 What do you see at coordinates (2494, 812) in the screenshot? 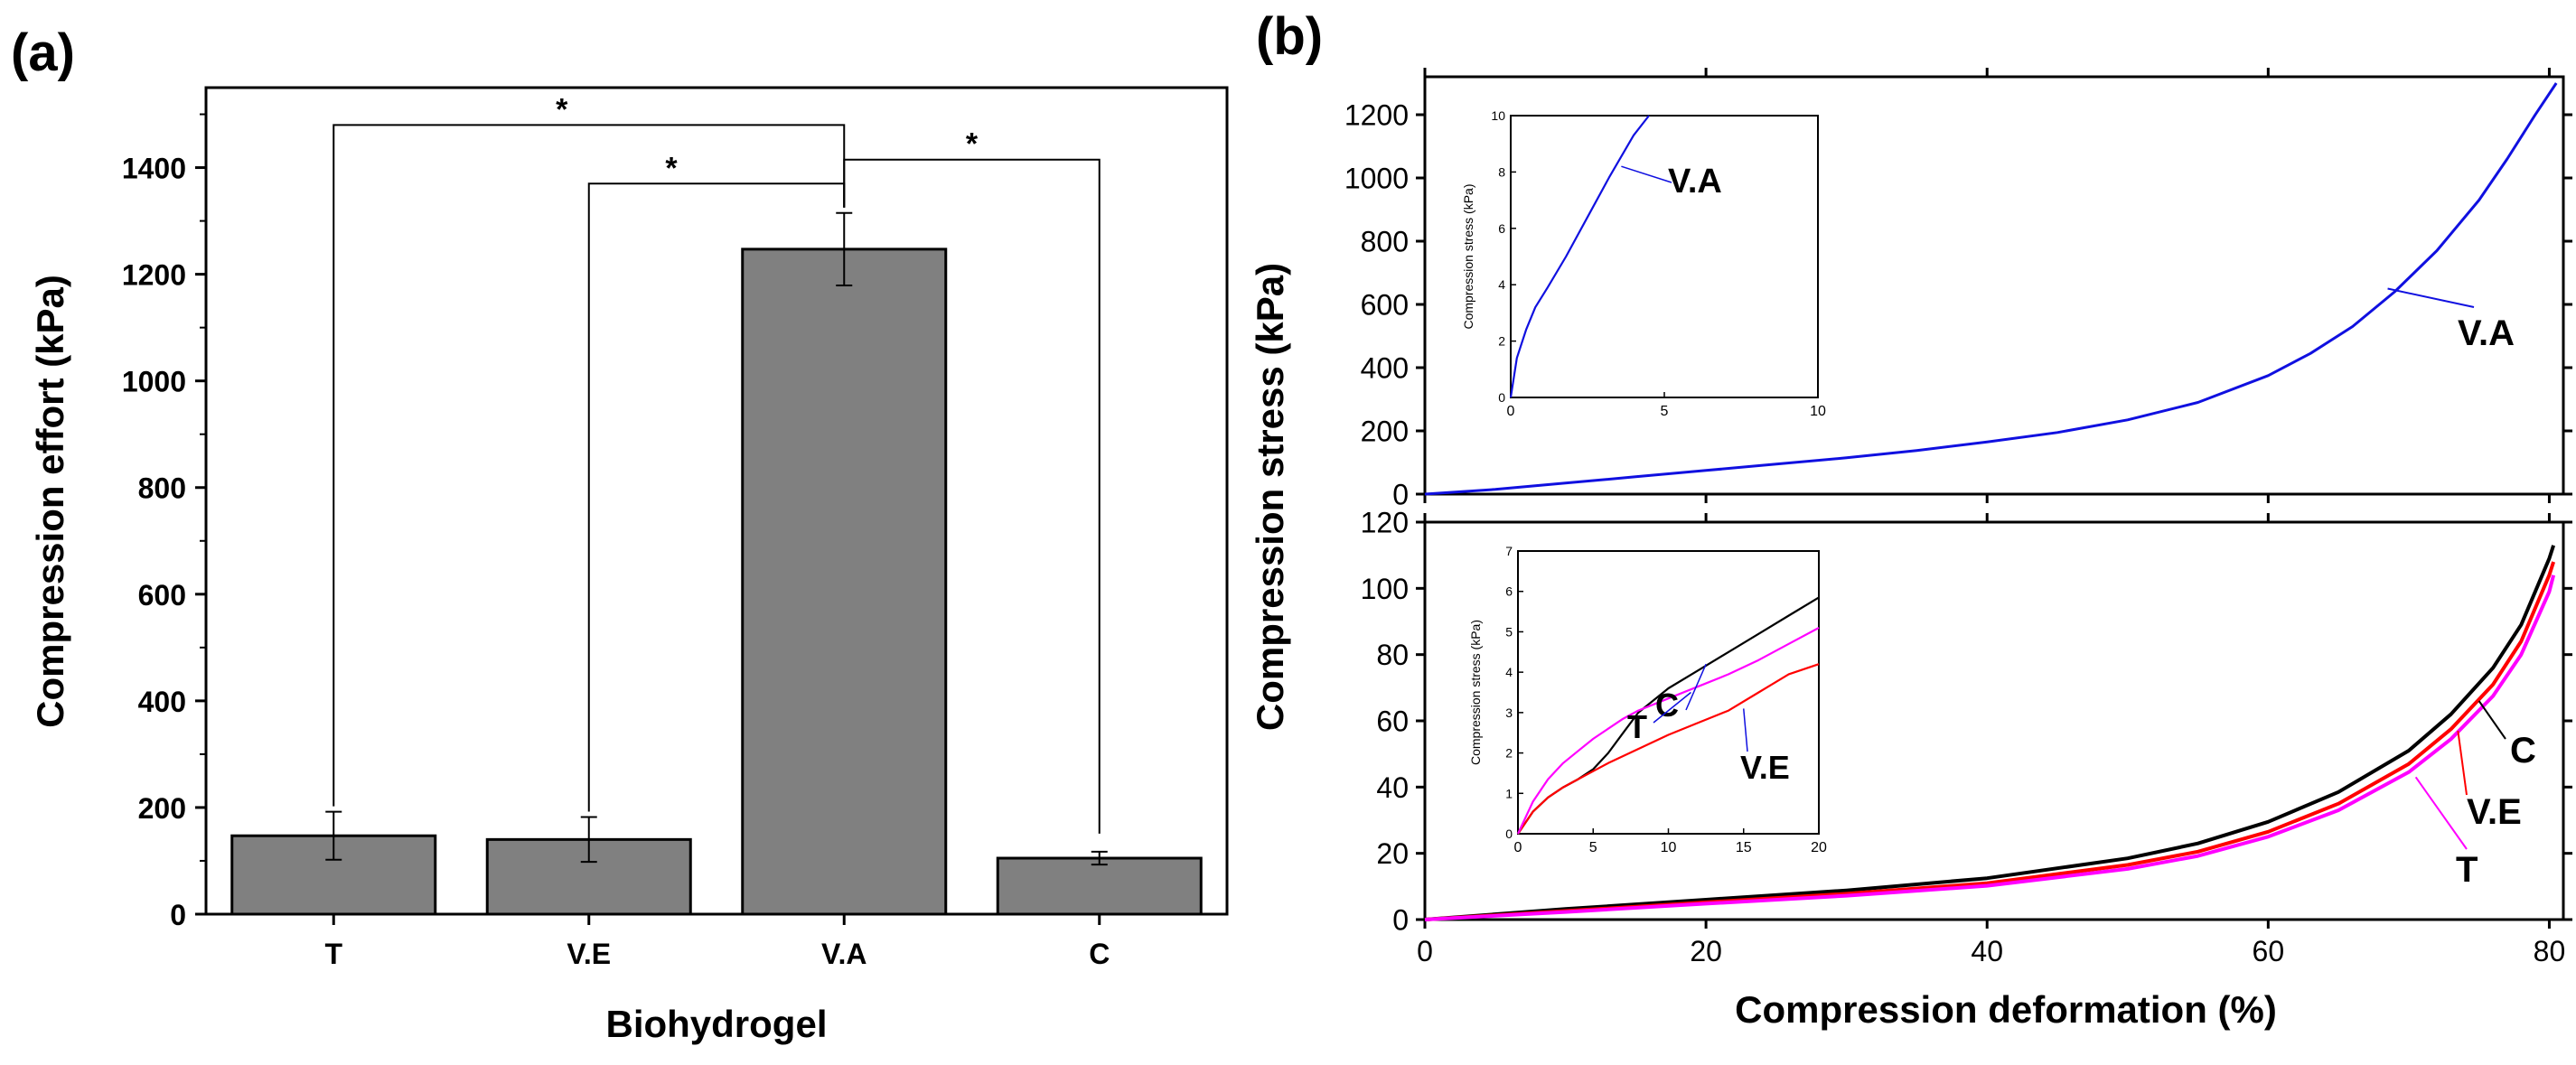
I see `series-label-ve: V.E` at bounding box center [2494, 812].